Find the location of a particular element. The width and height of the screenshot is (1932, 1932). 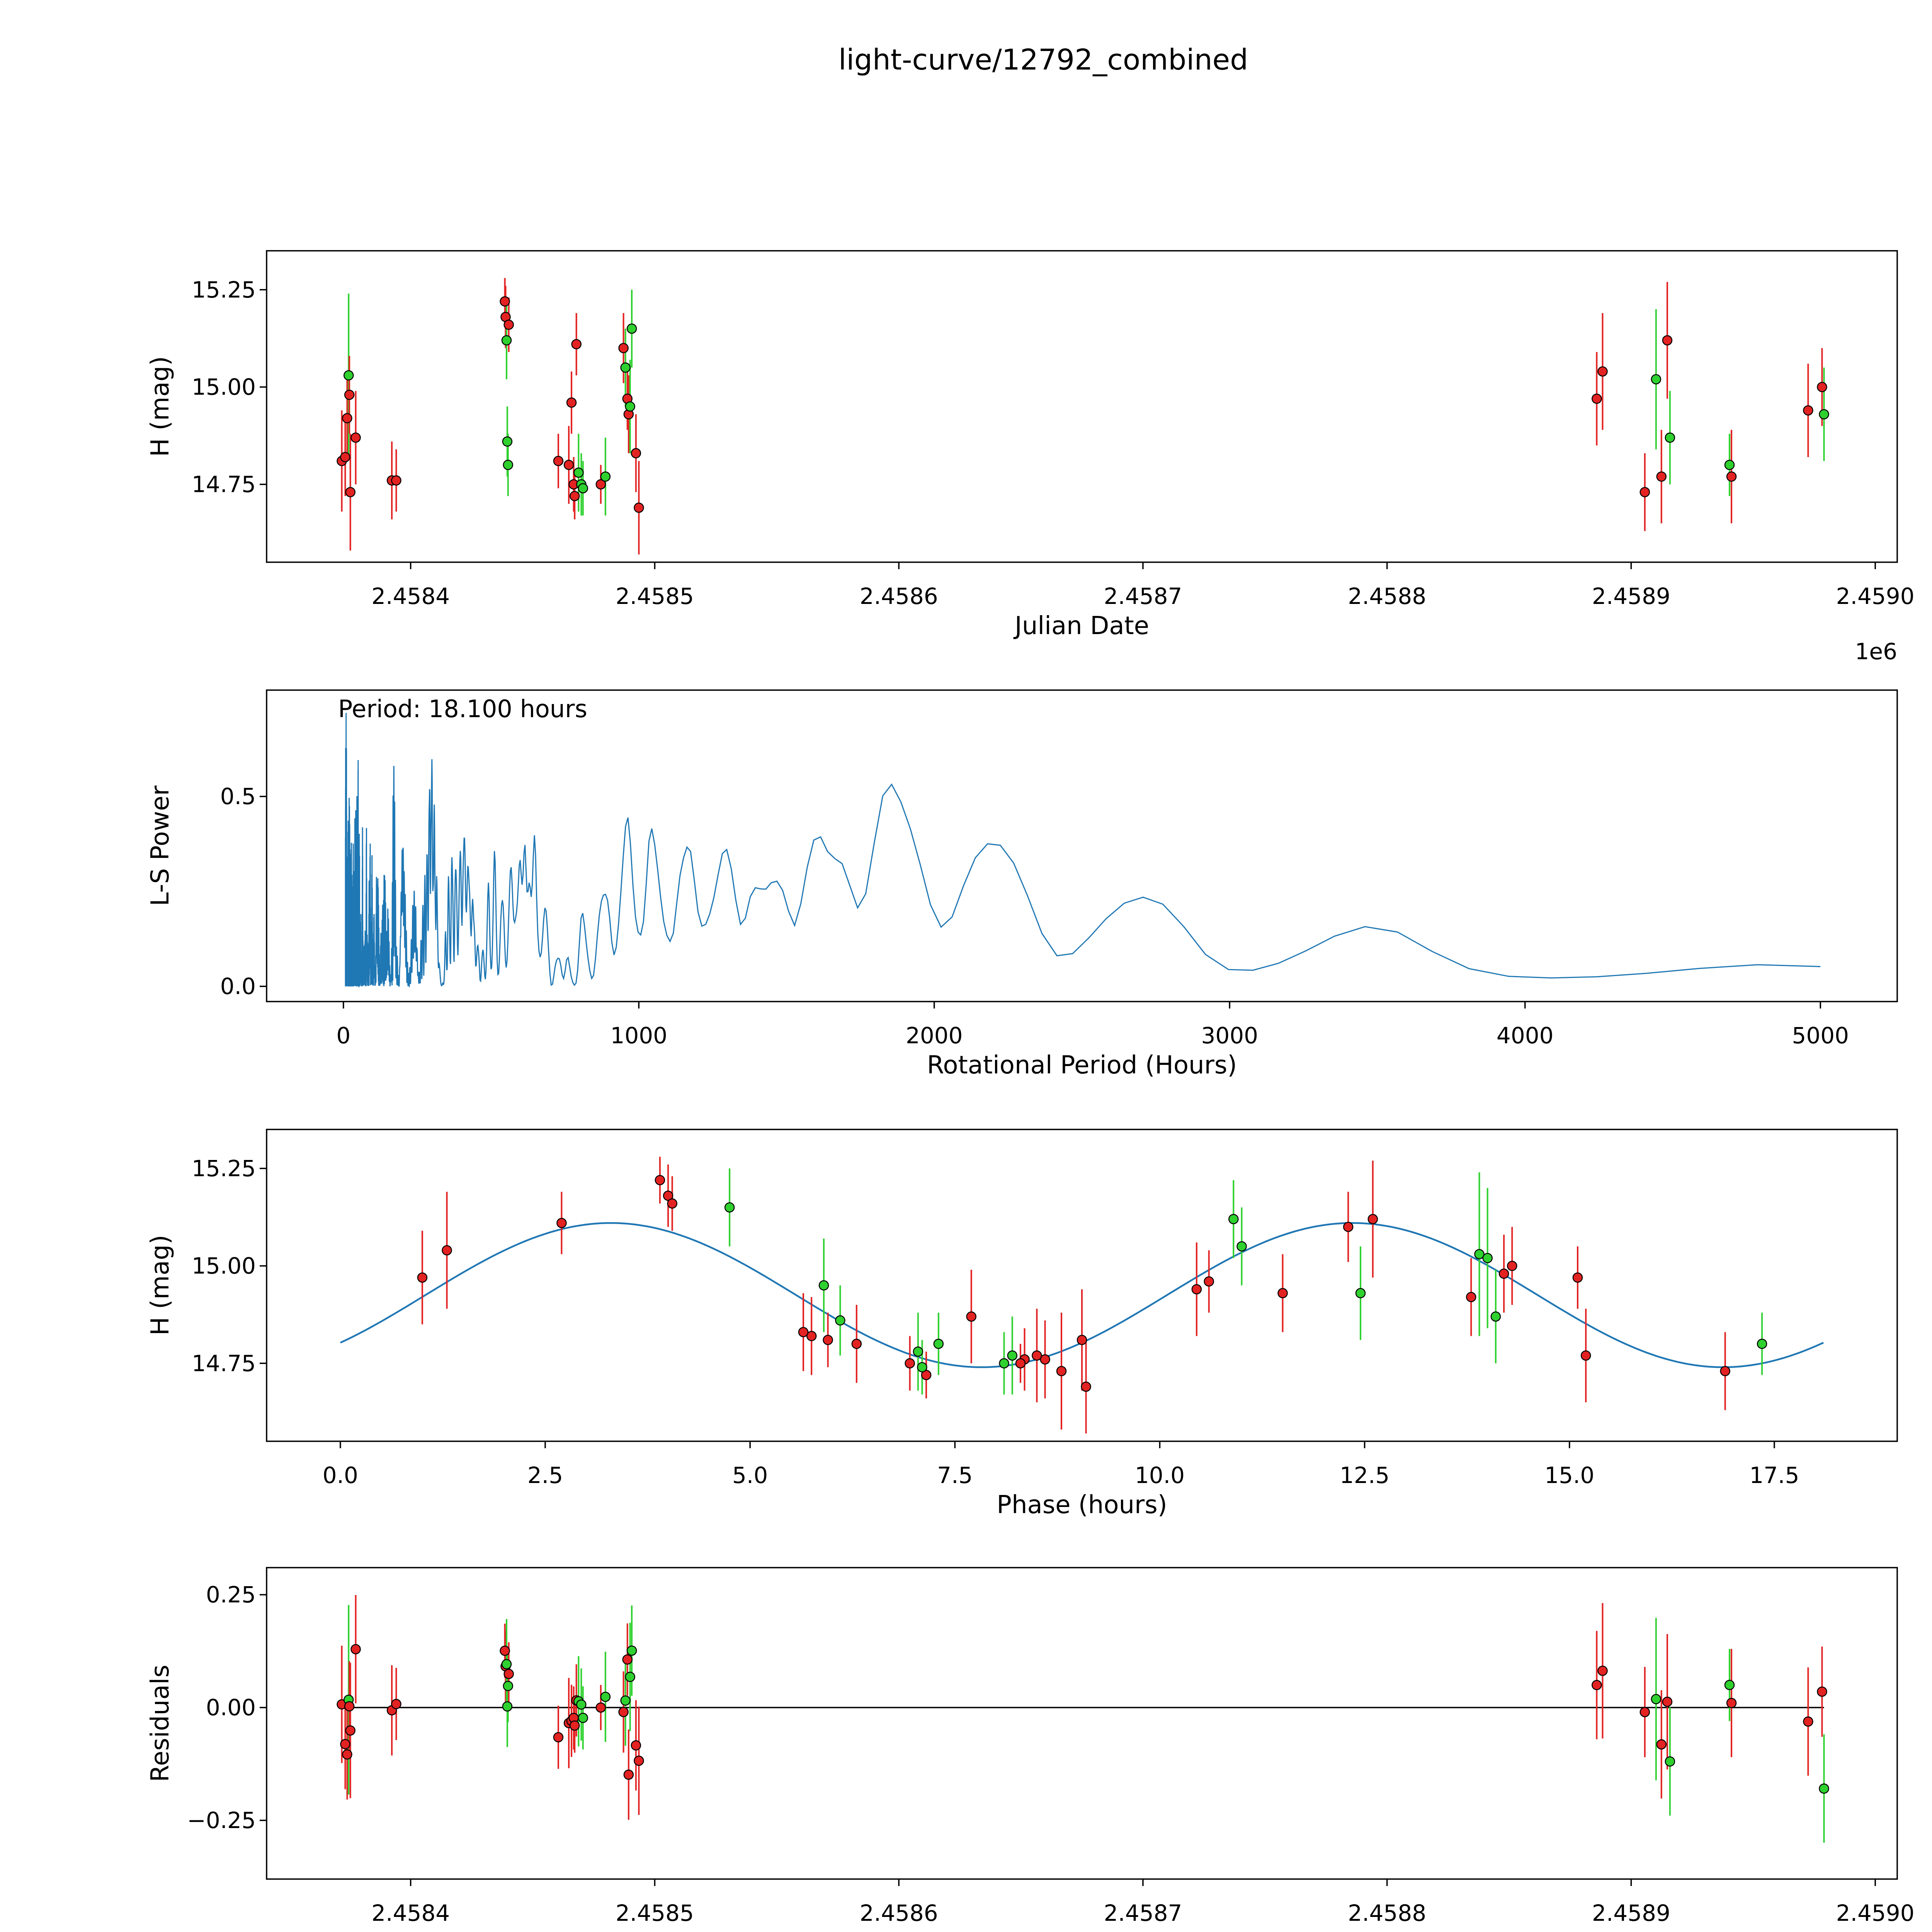

xlabel-julian-date-bottom: Julian Date is located at coordinates (1082, 1930).